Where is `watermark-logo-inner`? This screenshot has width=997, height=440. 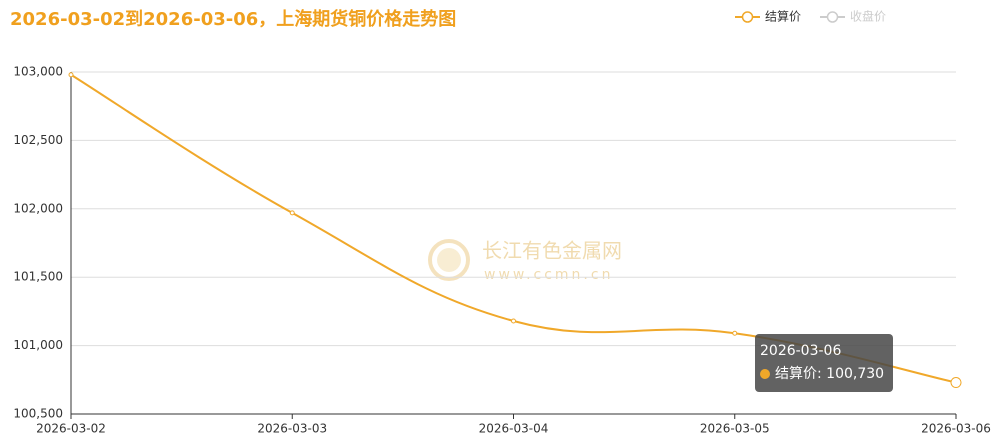
watermark-logo-inner is located at coordinates (449, 260).